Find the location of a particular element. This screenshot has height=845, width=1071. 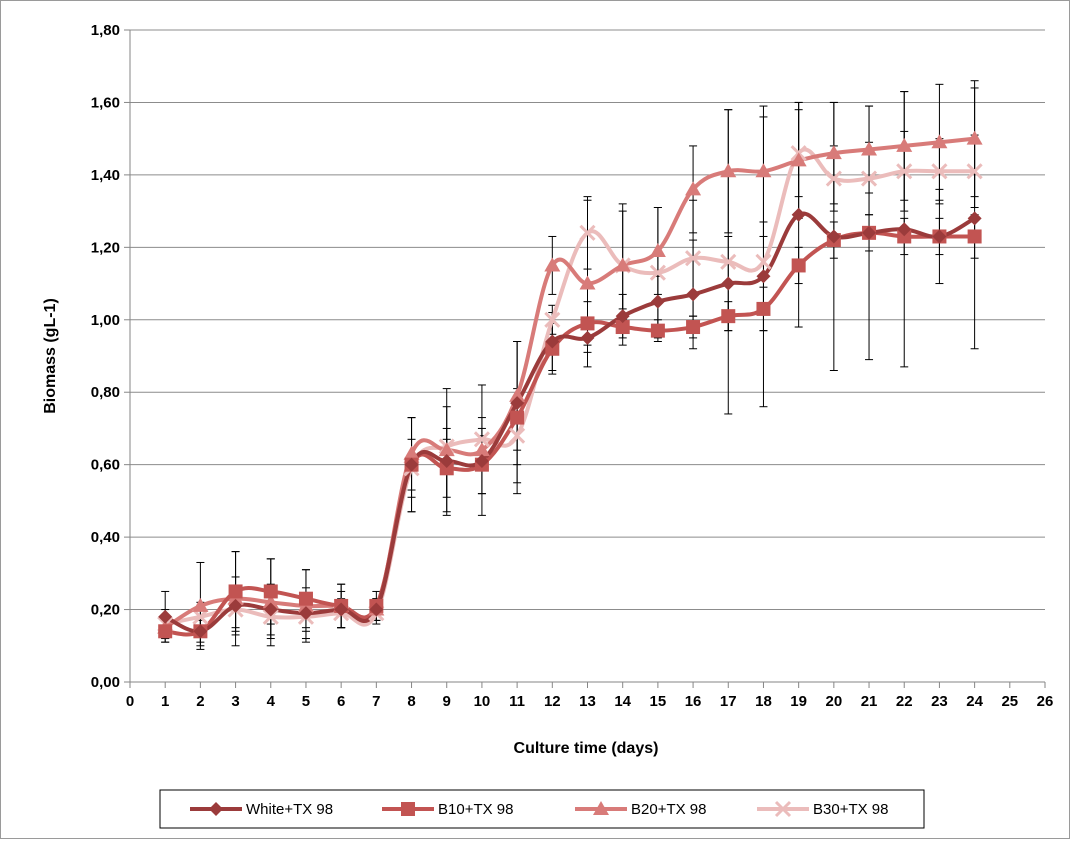

legend-label: B20+TX 98 is located at coordinates (668, 809).